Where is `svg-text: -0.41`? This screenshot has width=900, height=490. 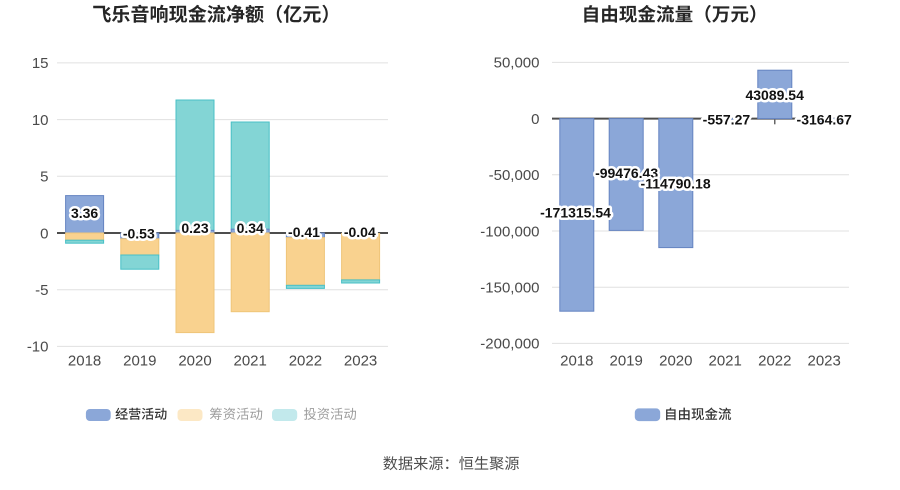 svg-text: -0.41 is located at coordinates (304, 232).